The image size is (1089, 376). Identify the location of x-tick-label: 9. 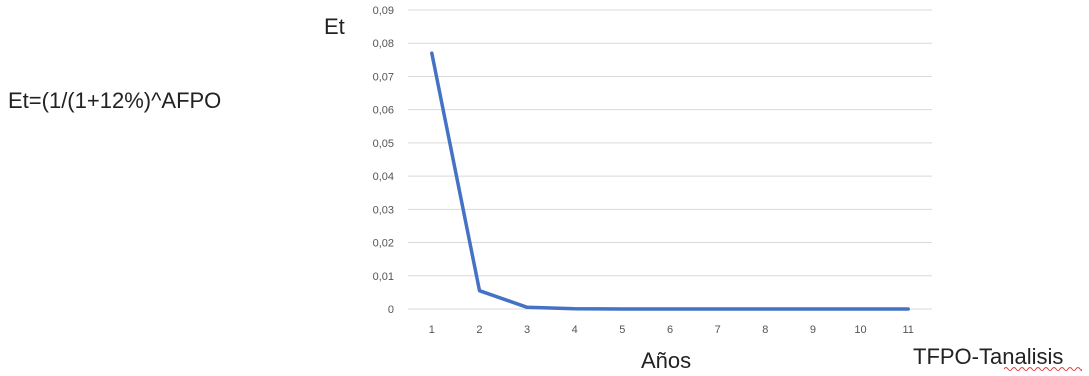
(813, 330).